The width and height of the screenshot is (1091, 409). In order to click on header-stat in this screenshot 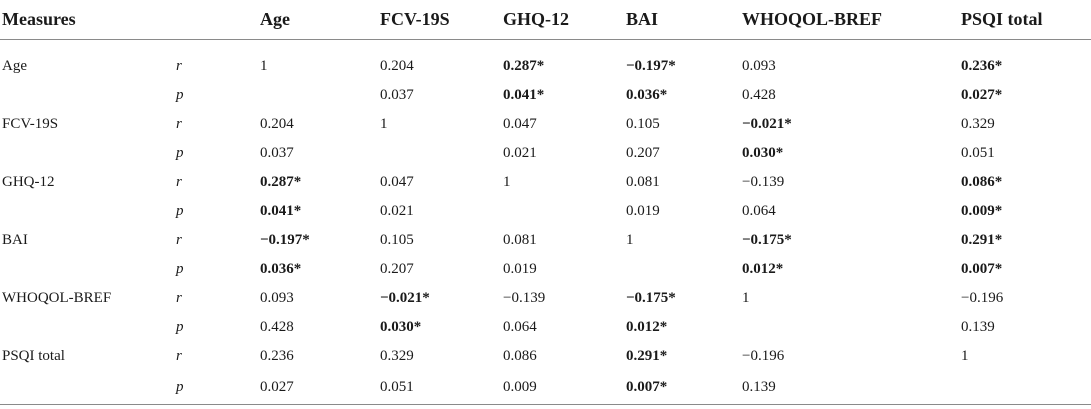, I will do `click(218, 20)`.